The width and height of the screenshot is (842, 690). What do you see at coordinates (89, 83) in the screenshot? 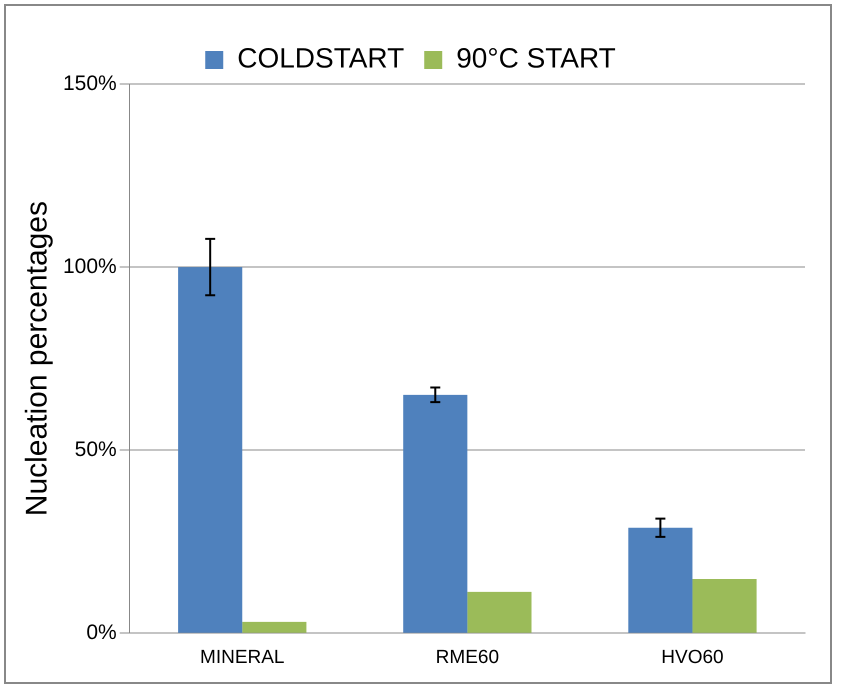
I see `y-tick-label: 150%` at bounding box center [89, 83].